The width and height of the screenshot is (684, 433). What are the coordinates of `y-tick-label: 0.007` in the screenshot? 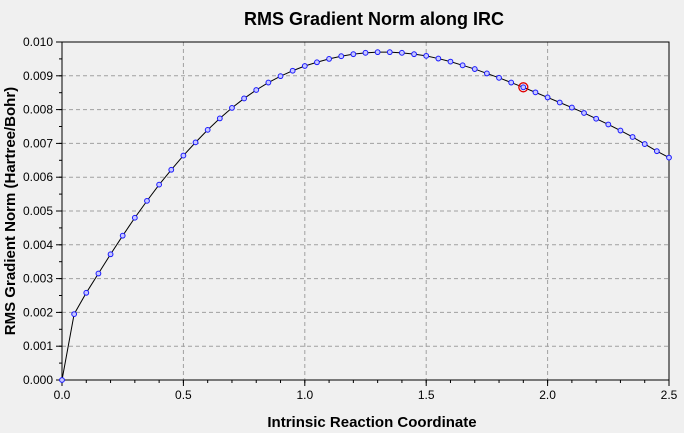 It's located at (38, 143).